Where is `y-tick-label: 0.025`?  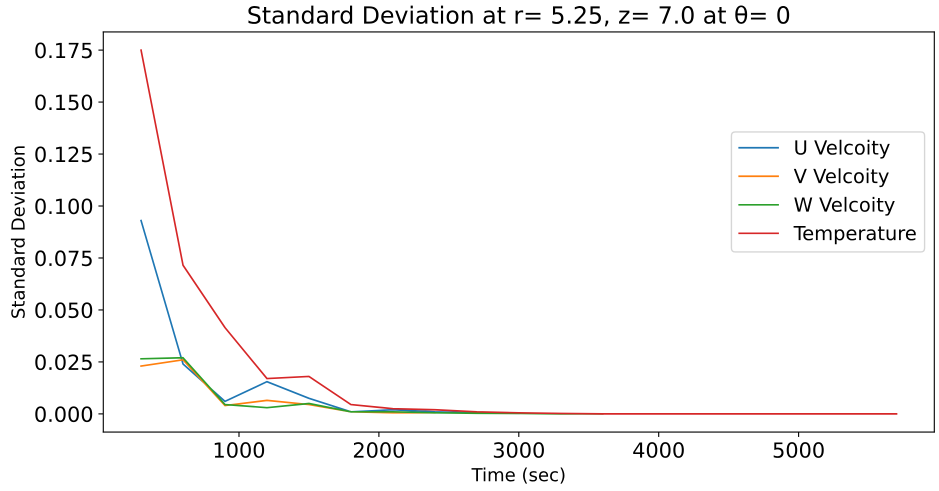 y-tick-label: 0.025 is located at coordinates (63, 362).